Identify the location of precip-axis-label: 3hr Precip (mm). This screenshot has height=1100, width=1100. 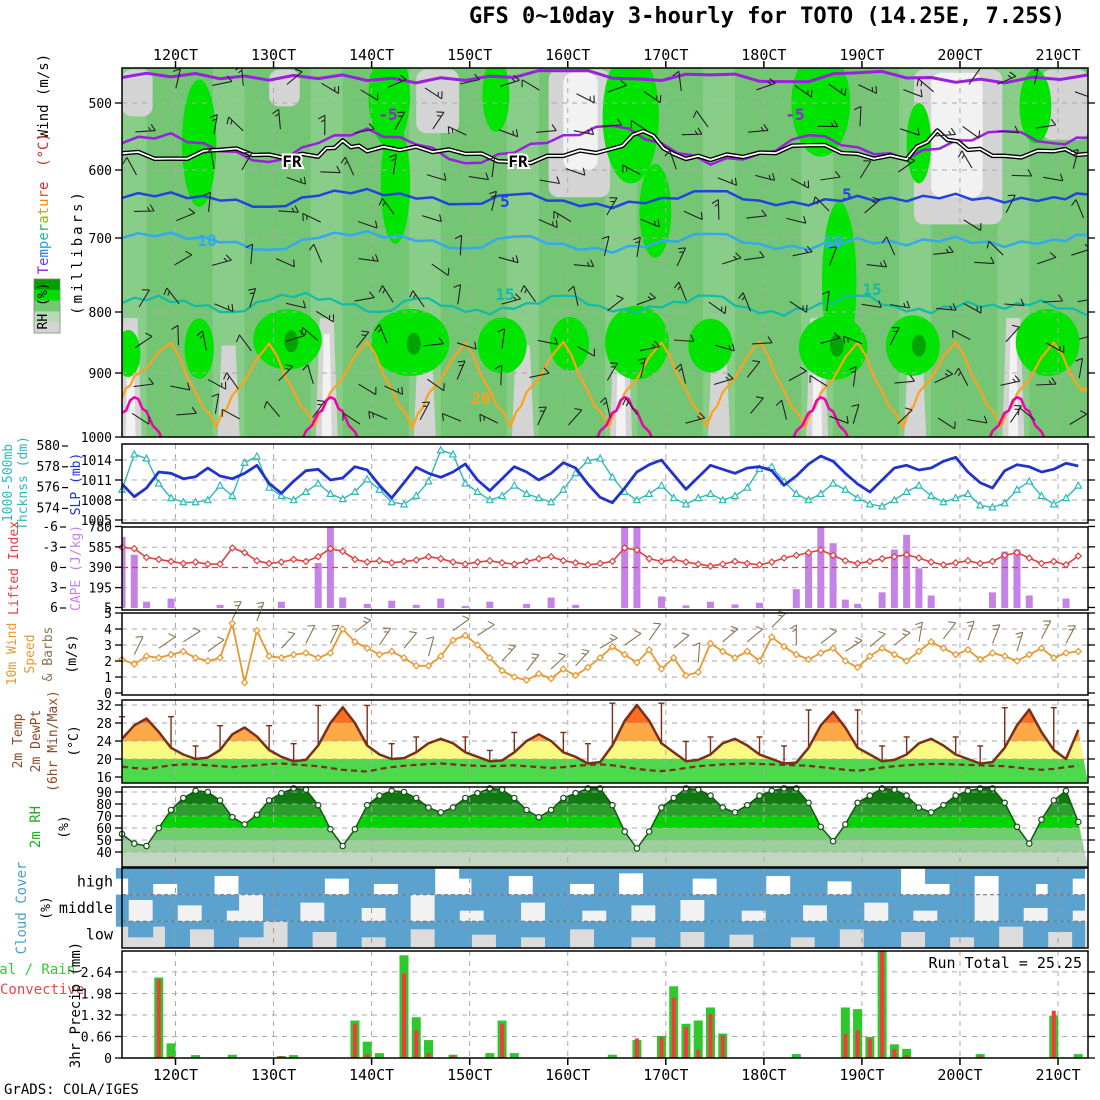
(76, 1005).